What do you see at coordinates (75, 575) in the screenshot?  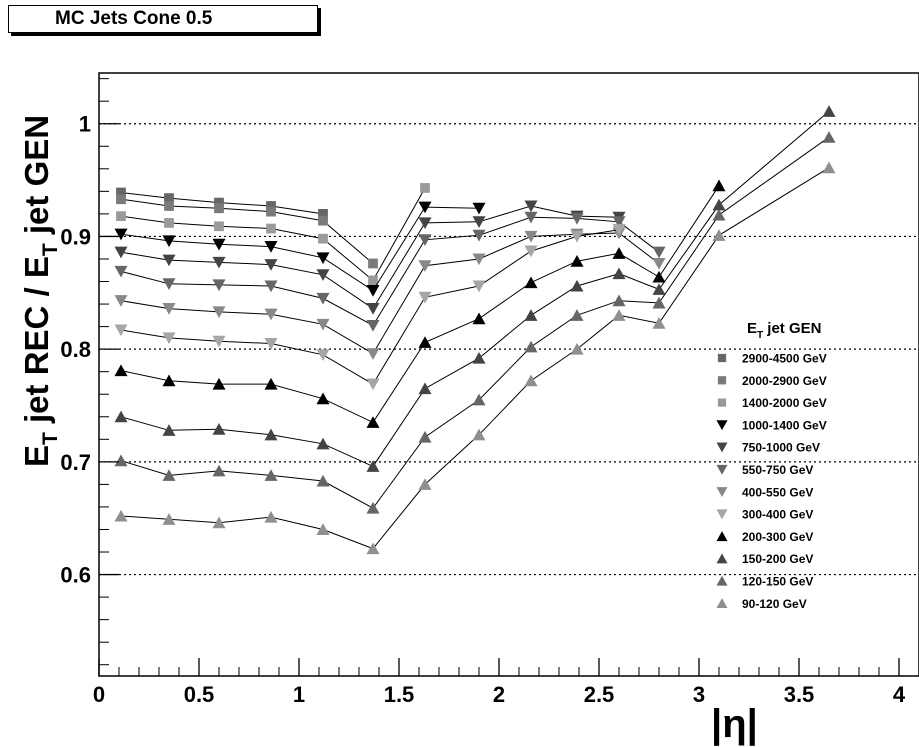 I see `y-tick-label: 0.6` at bounding box center [75, 575].